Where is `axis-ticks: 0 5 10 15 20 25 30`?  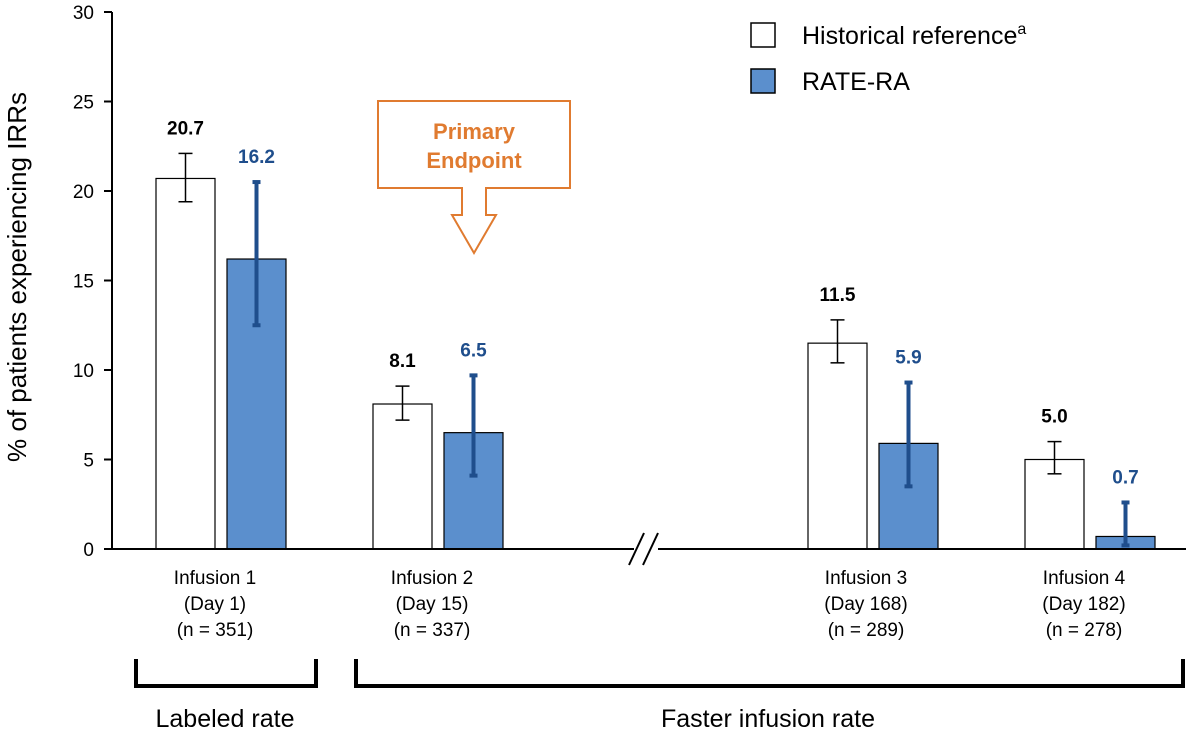 axis-ticks: 0 5 10 15 20 25 30 is located at coordinates (92, 282).